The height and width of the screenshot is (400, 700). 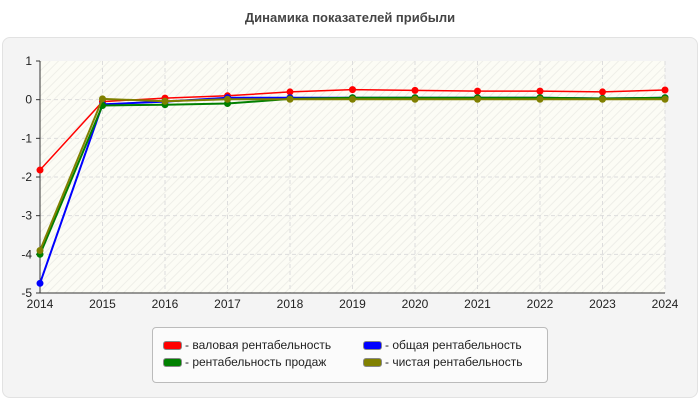 I want to click on y-tick-label: 1, so click(x=28, y=61).